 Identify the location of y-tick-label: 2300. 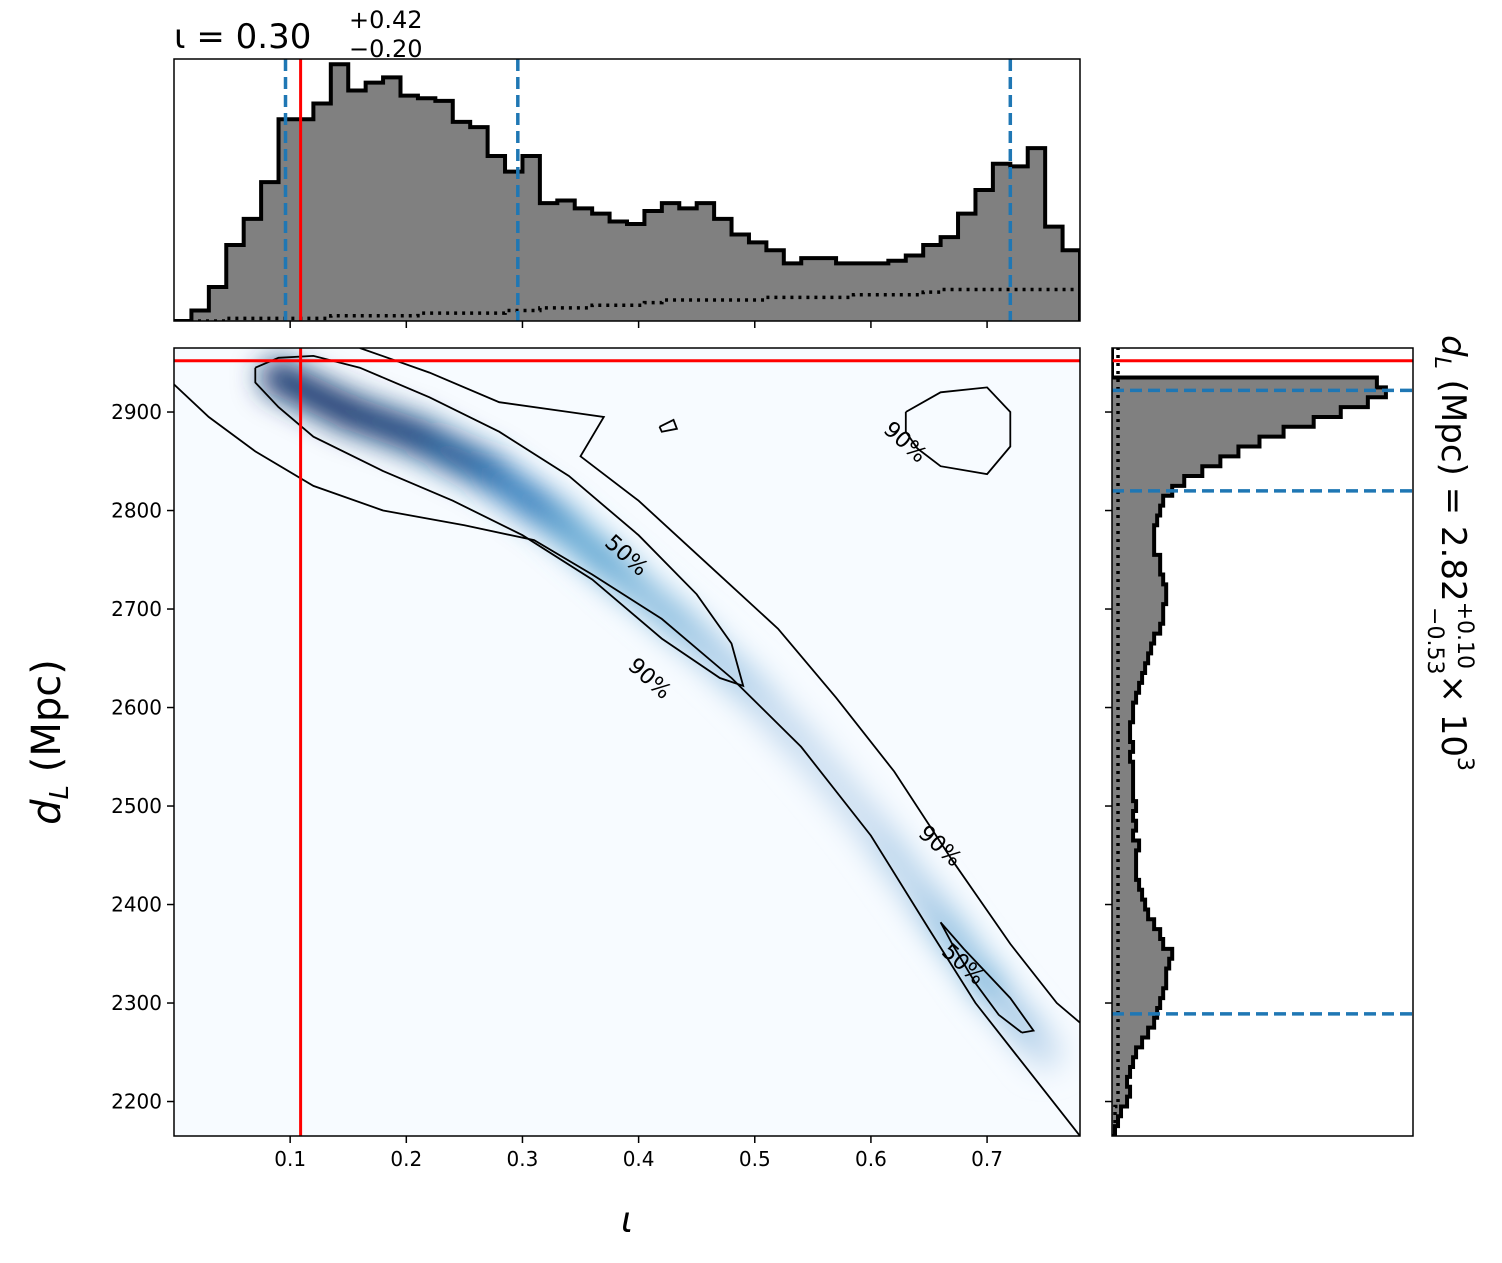
(136, 1003).